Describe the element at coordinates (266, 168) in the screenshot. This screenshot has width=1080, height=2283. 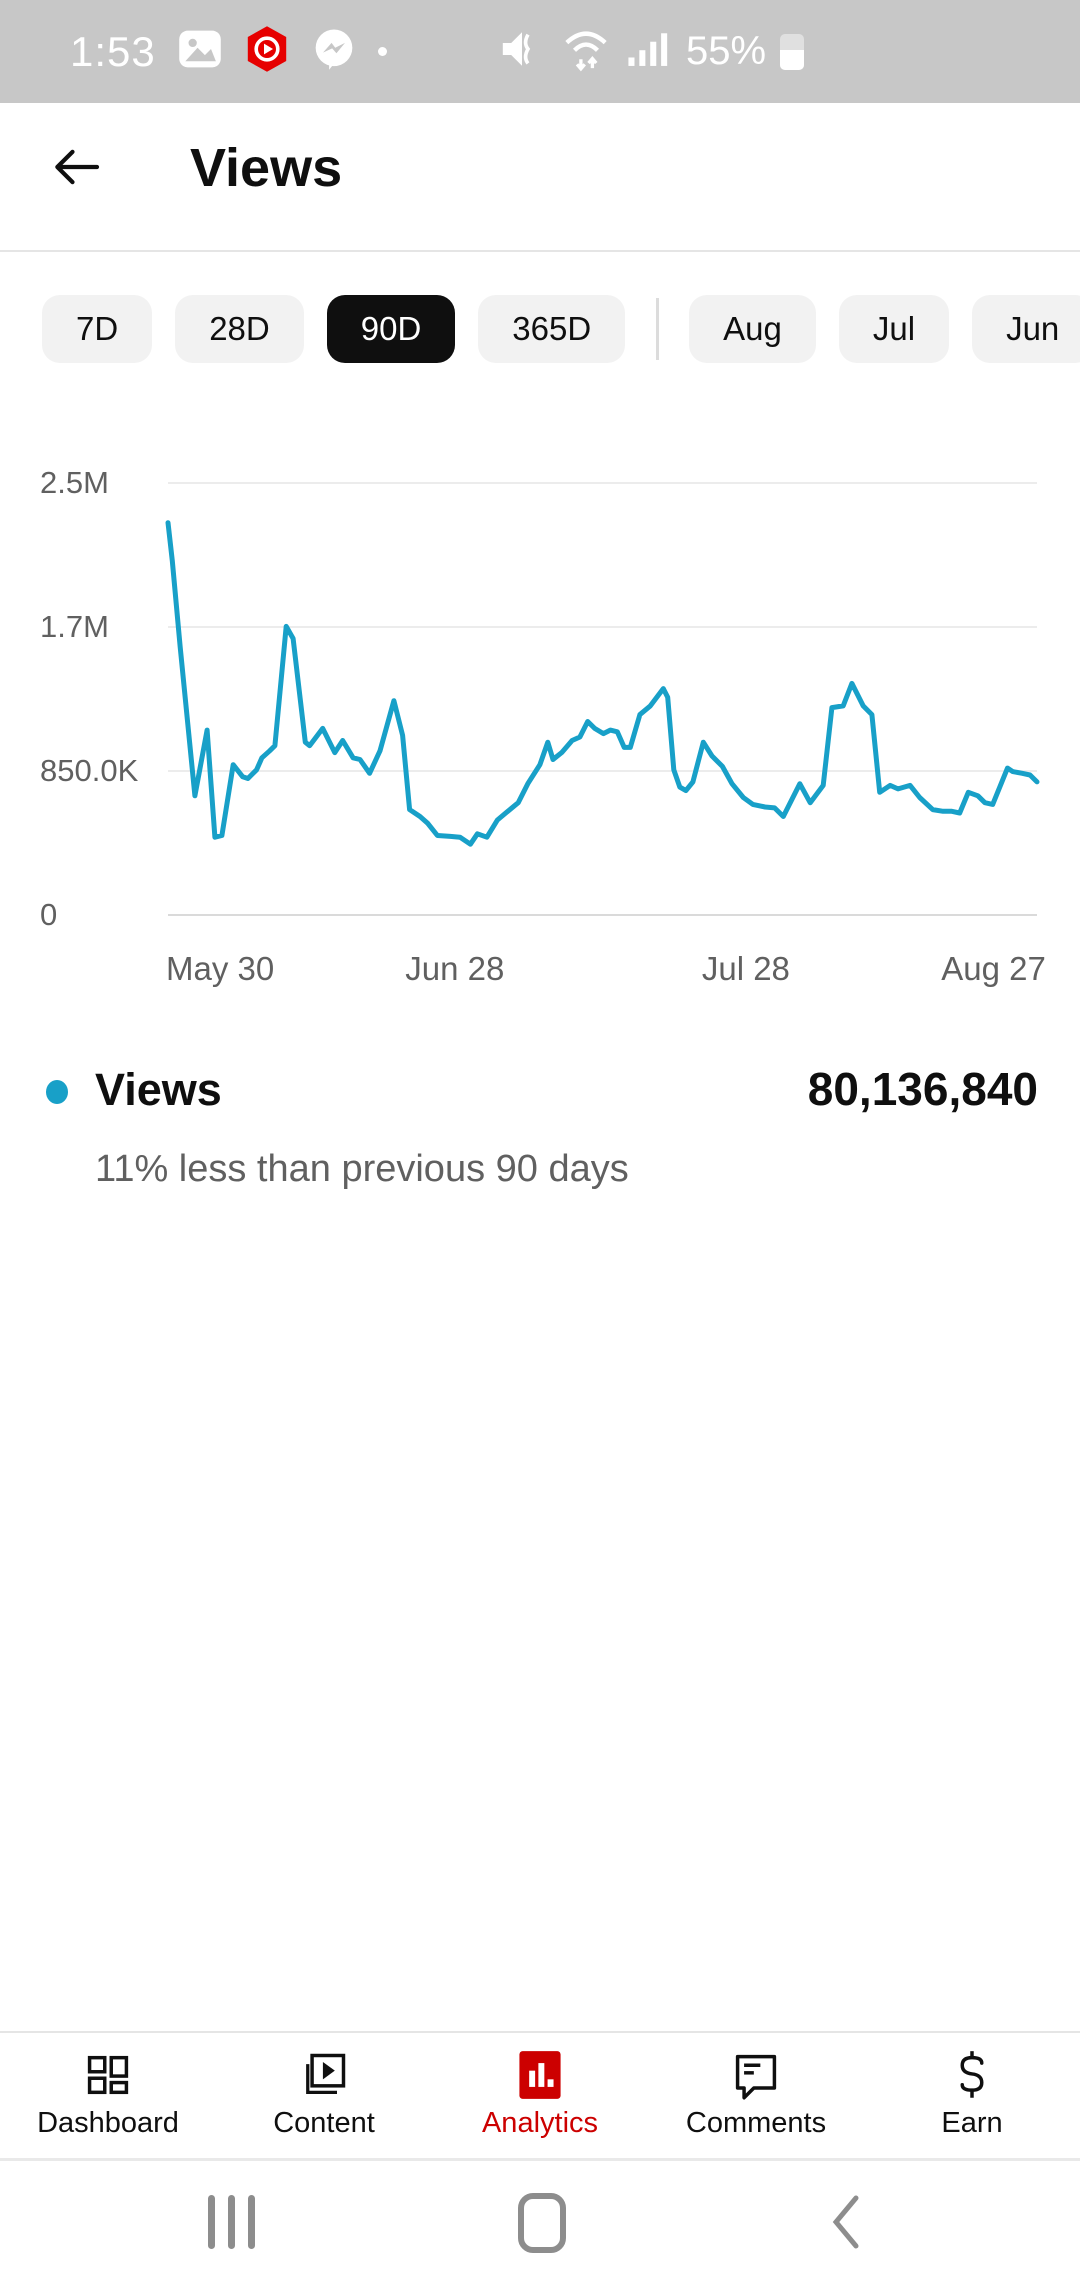
I see `page-title: Views` at that location.